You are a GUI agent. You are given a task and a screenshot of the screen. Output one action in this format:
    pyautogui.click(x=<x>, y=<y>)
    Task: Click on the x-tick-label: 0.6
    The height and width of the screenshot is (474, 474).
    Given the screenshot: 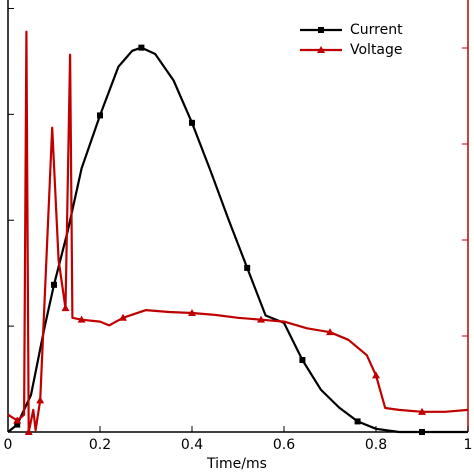 What is the action you would take?
    pyautogui.click(x=284, y=445)
    